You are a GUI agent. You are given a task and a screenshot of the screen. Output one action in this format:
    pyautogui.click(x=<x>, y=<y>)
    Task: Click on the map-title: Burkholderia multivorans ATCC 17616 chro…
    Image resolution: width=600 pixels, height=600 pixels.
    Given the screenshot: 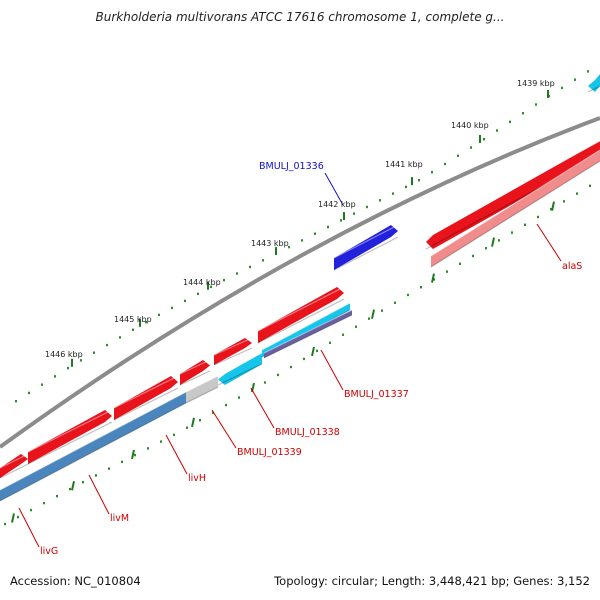 What is the action you would take?
    pyautogui.click(x=300, y=17)
    